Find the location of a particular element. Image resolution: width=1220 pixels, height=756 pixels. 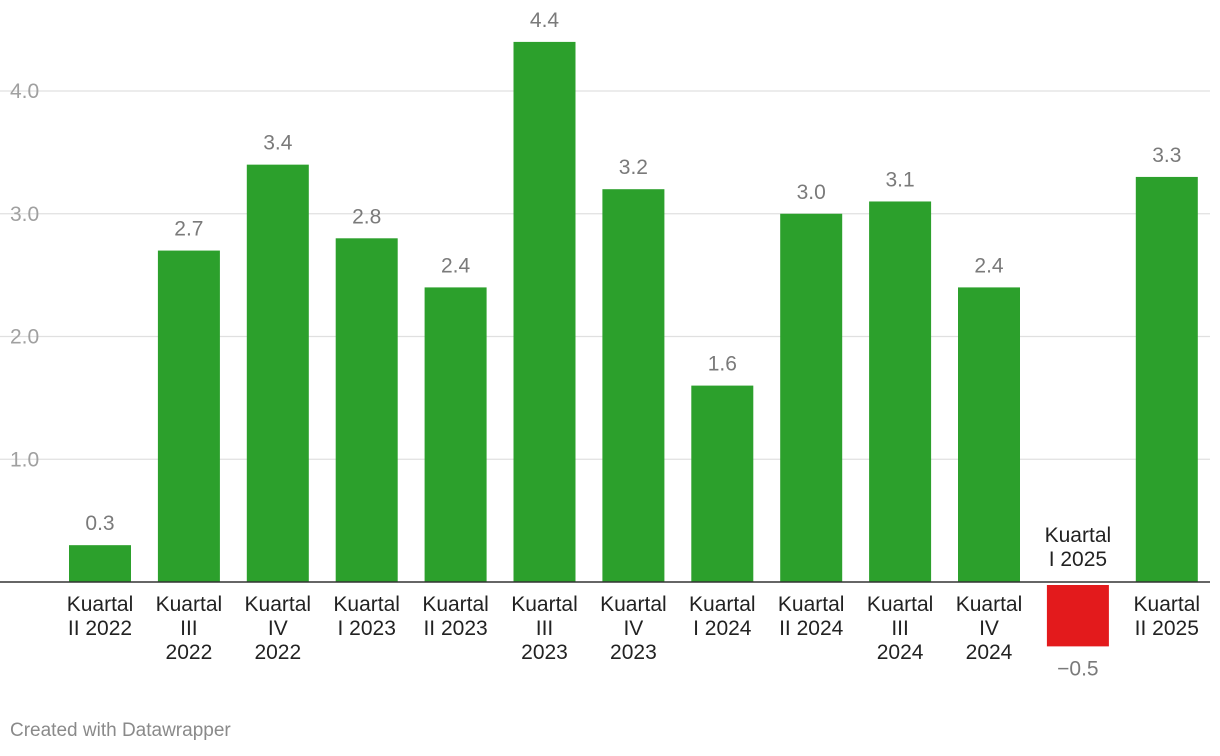

x-category-label: Kuartal III 2023 is located at coordinates (544, 628).